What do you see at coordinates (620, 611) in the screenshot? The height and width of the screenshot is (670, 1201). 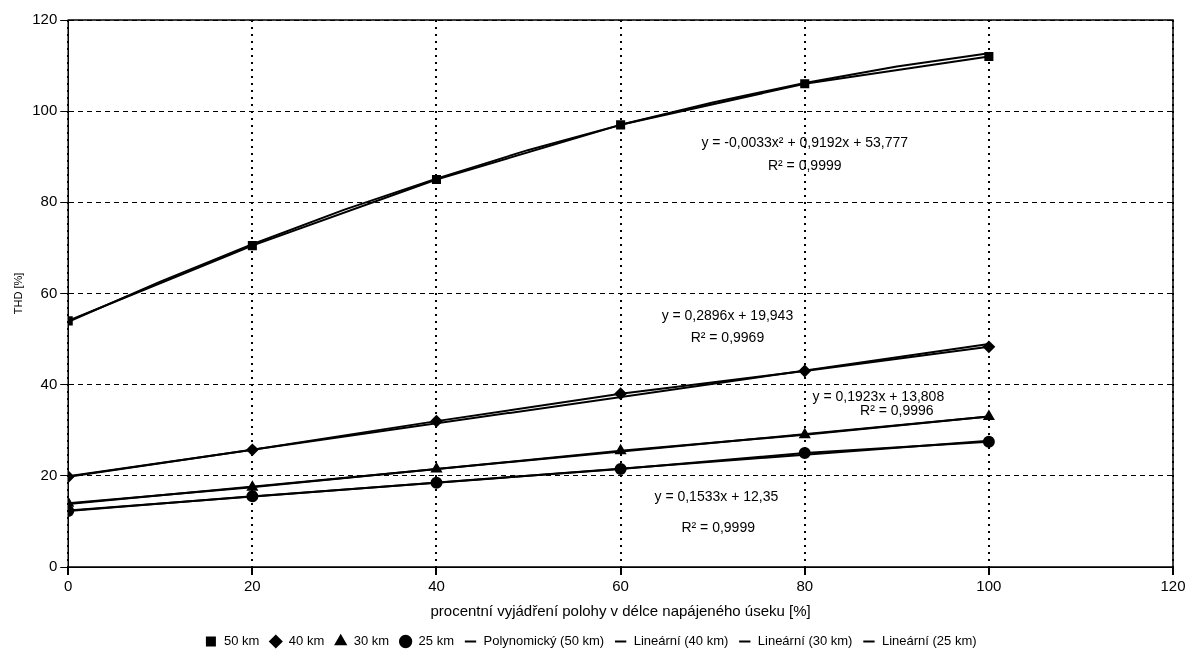 I see `x-axis-title: procentní vyjádření polohy v délce napájeného úseku [%]` at bounding box center [620, 611].